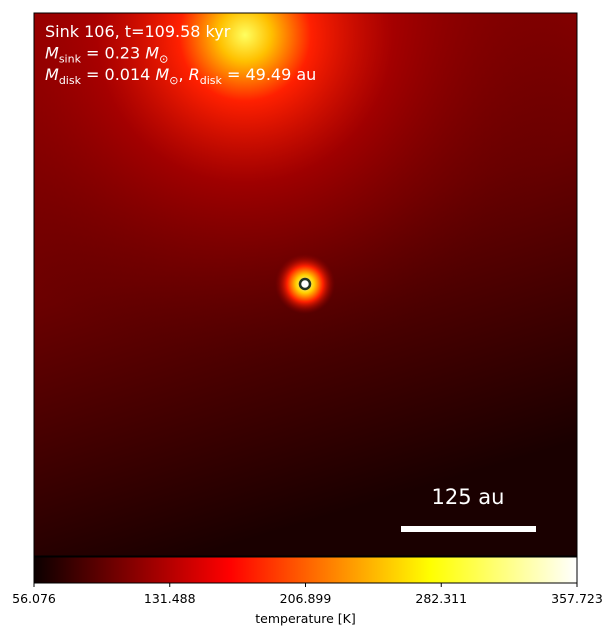 The image size is (615, 640). I want to click on sink-marker, so click(305, 284).